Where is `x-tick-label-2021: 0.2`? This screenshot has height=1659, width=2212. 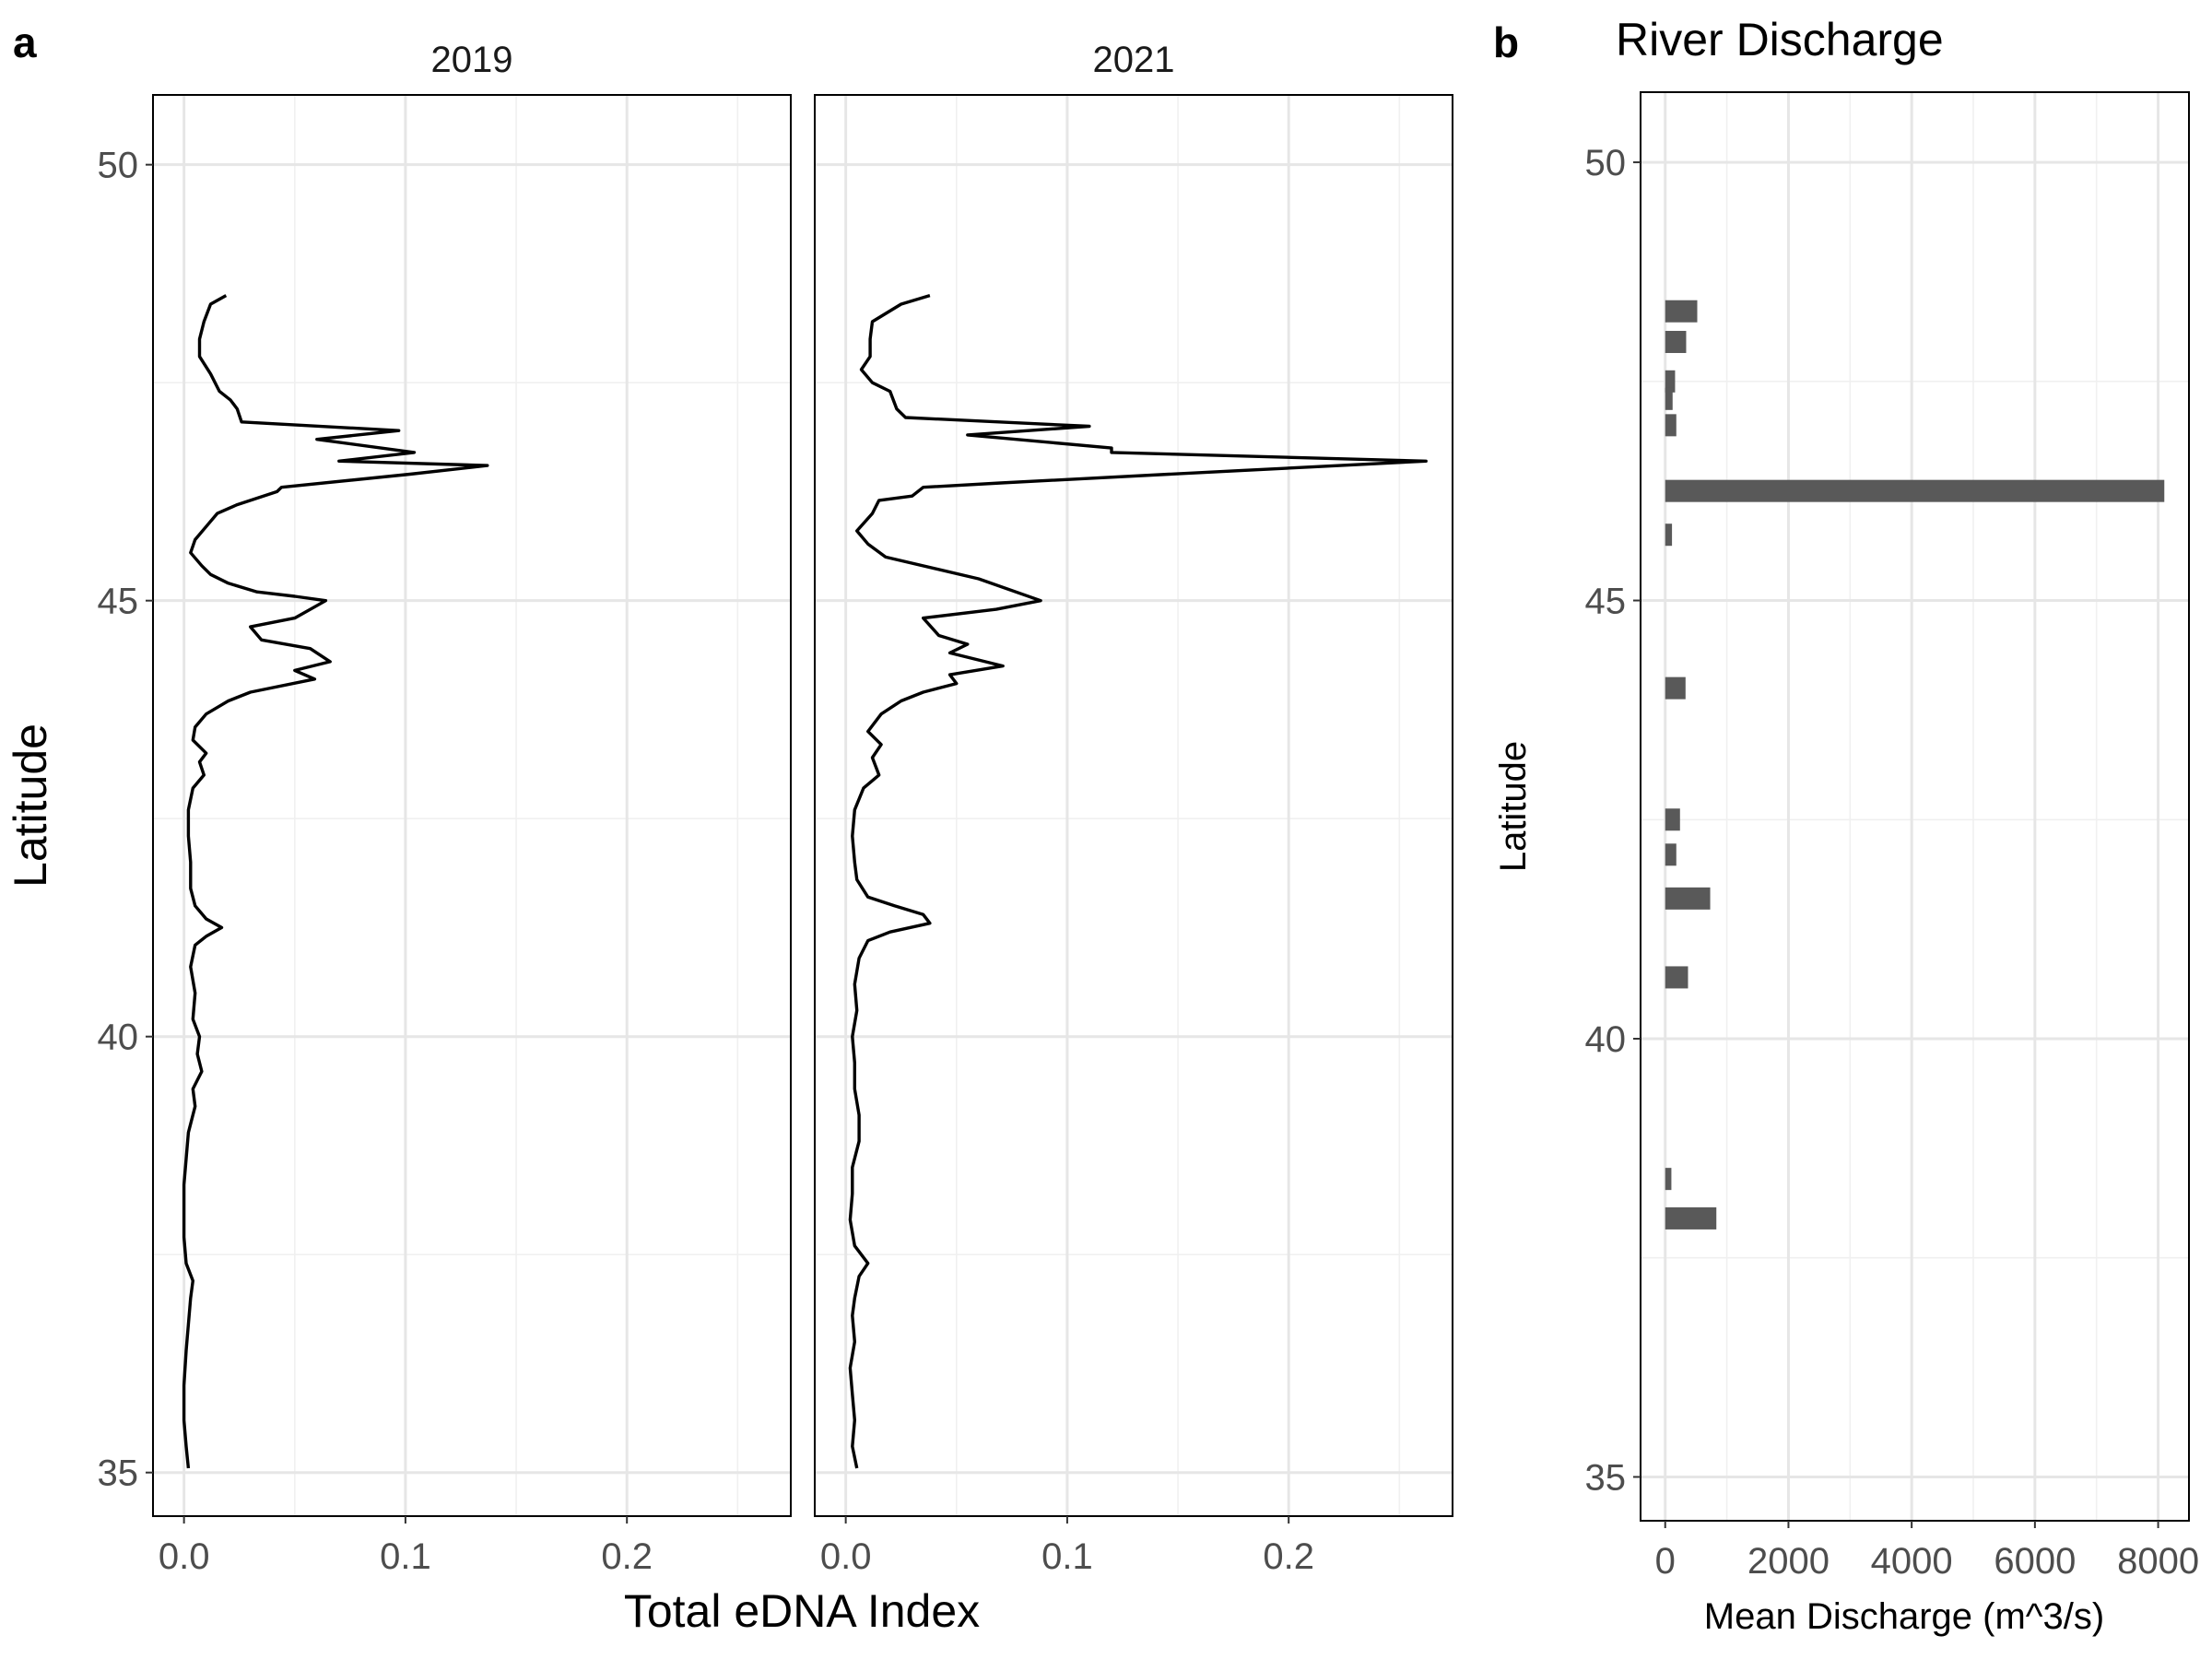 x-tick-label-2021: 0.2 is located at coordinates (1288, 1556).